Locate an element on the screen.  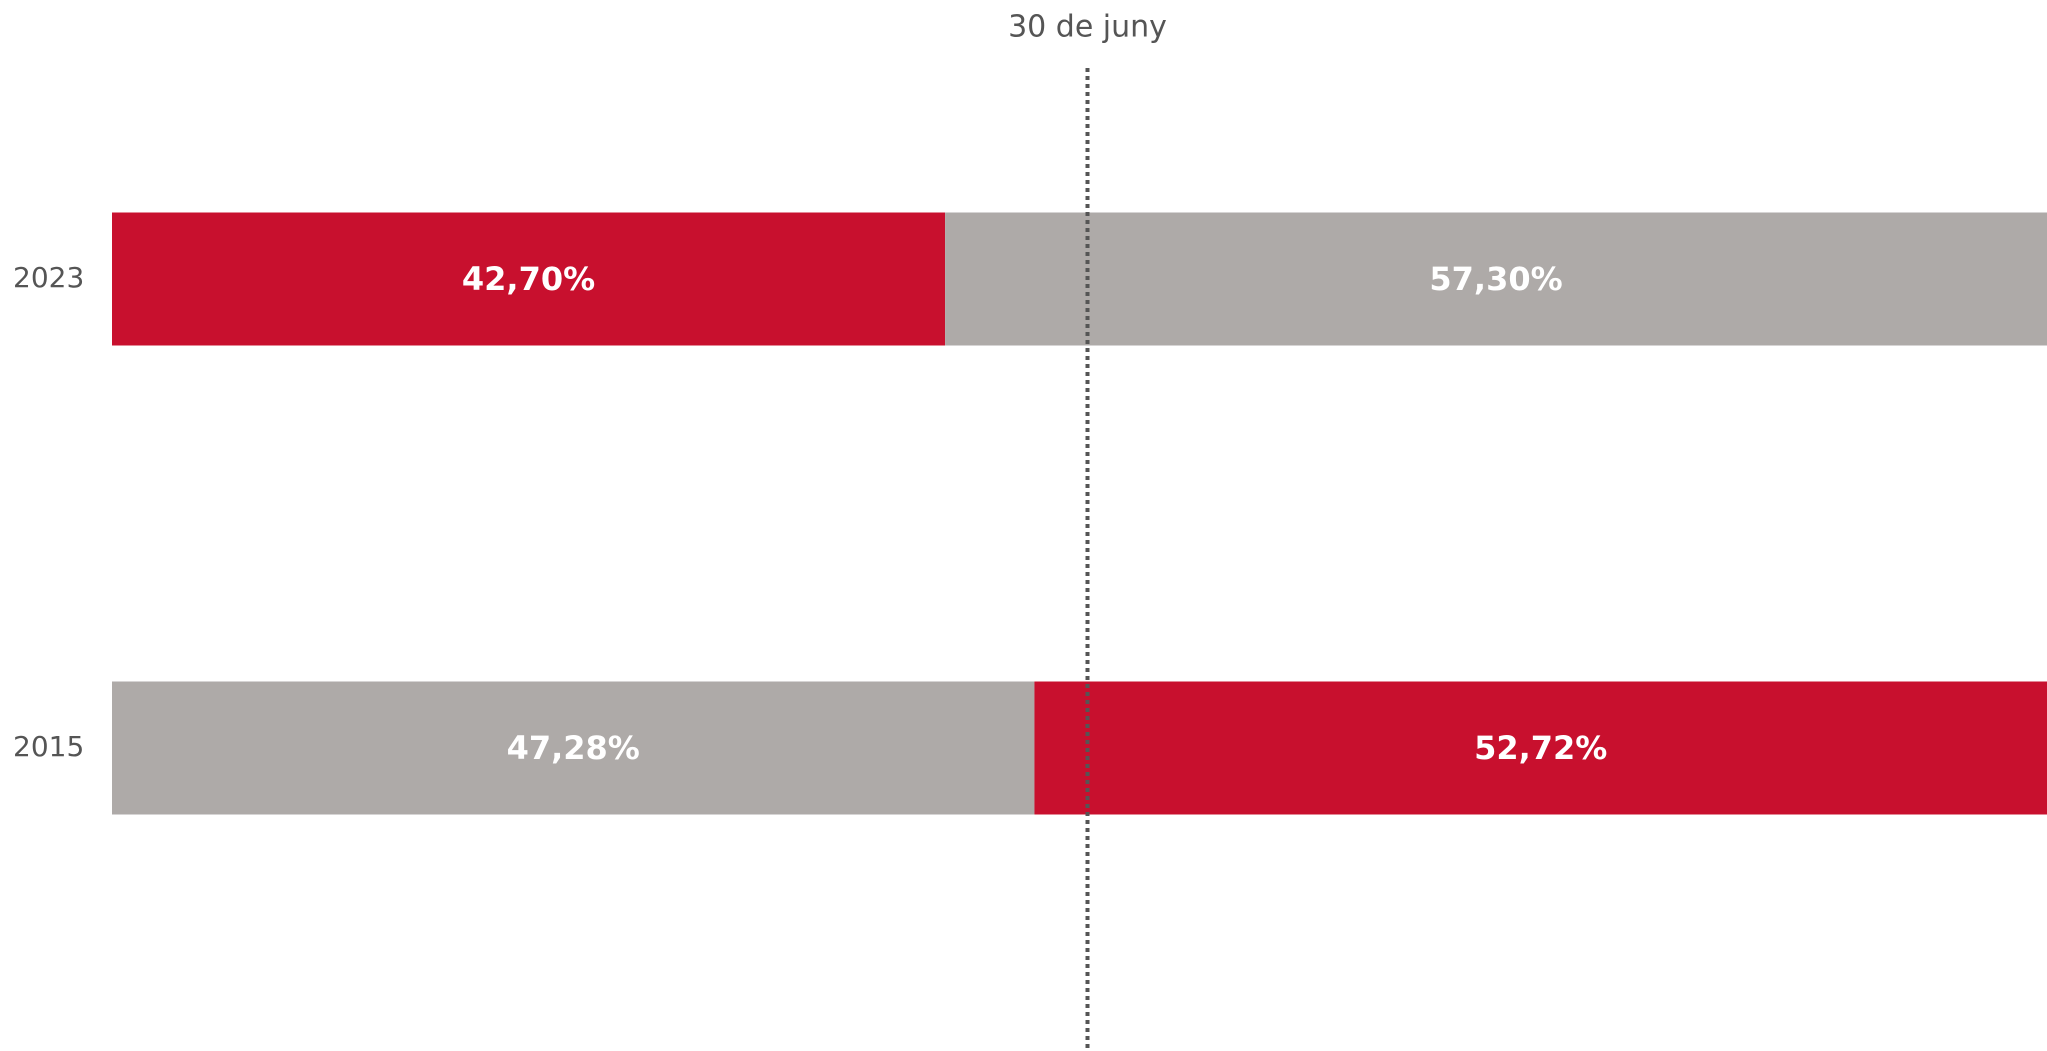
value-label: 42,70% is located at coordinates (528, 279).